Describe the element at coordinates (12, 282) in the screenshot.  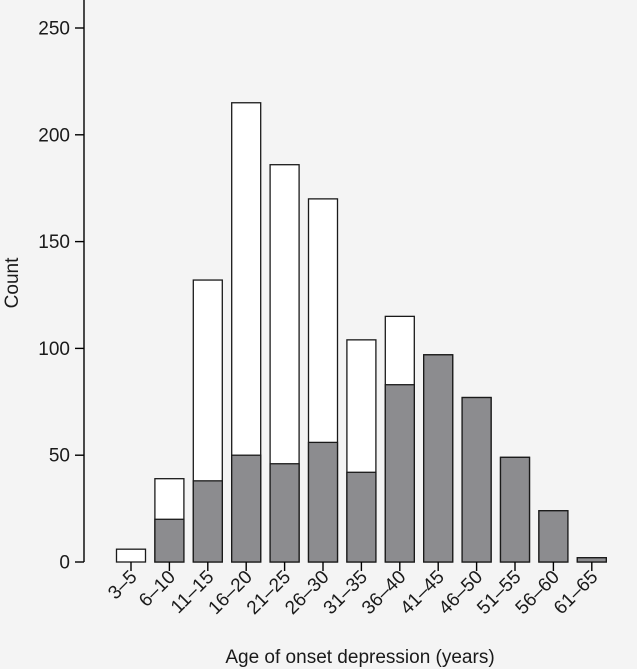
I see `y-axis-title: Count` at that location.